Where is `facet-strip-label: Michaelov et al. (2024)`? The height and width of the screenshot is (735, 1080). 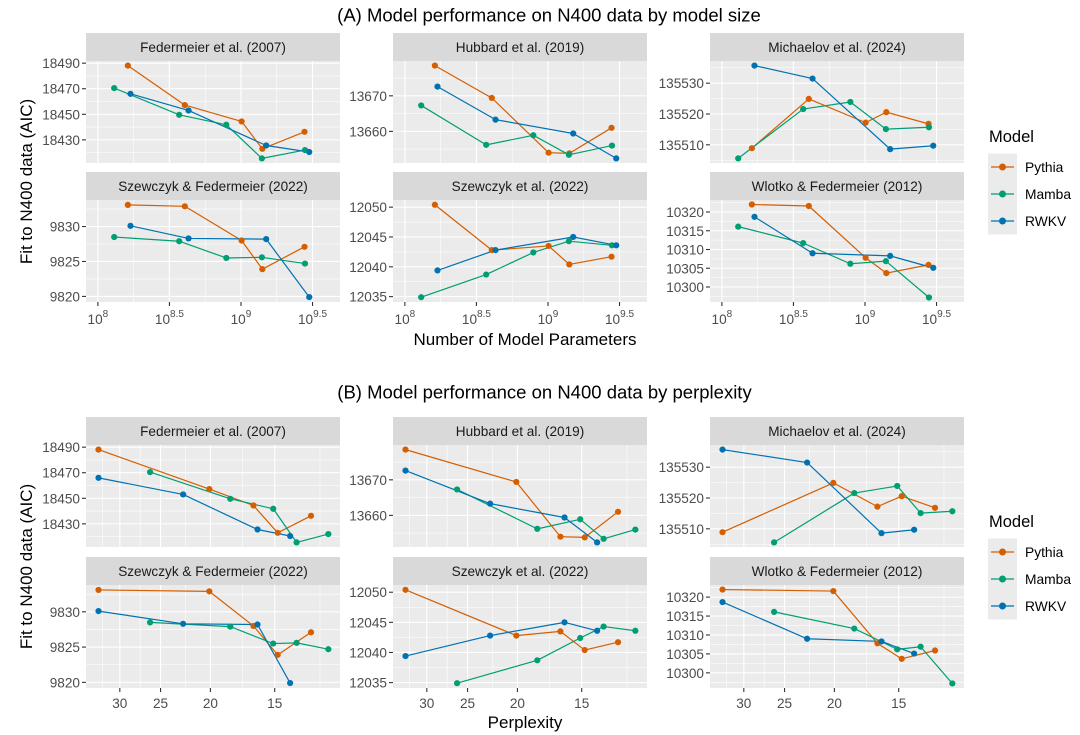 facet-strip-label: Michaelov et al. (2024) is located at coordinates (837, 47).